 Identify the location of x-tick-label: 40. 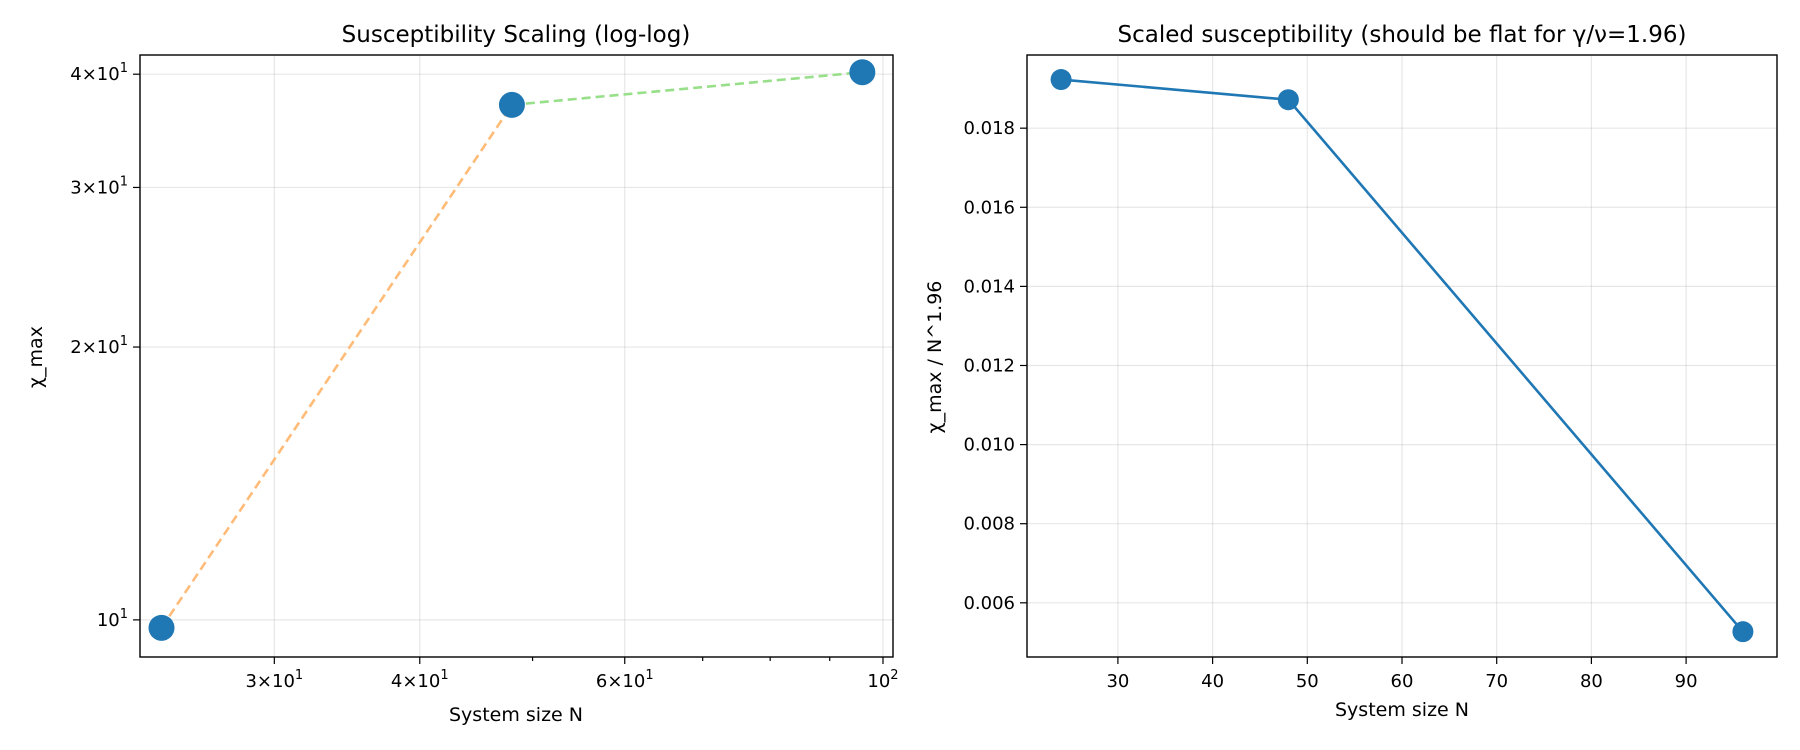
(1212, 681).